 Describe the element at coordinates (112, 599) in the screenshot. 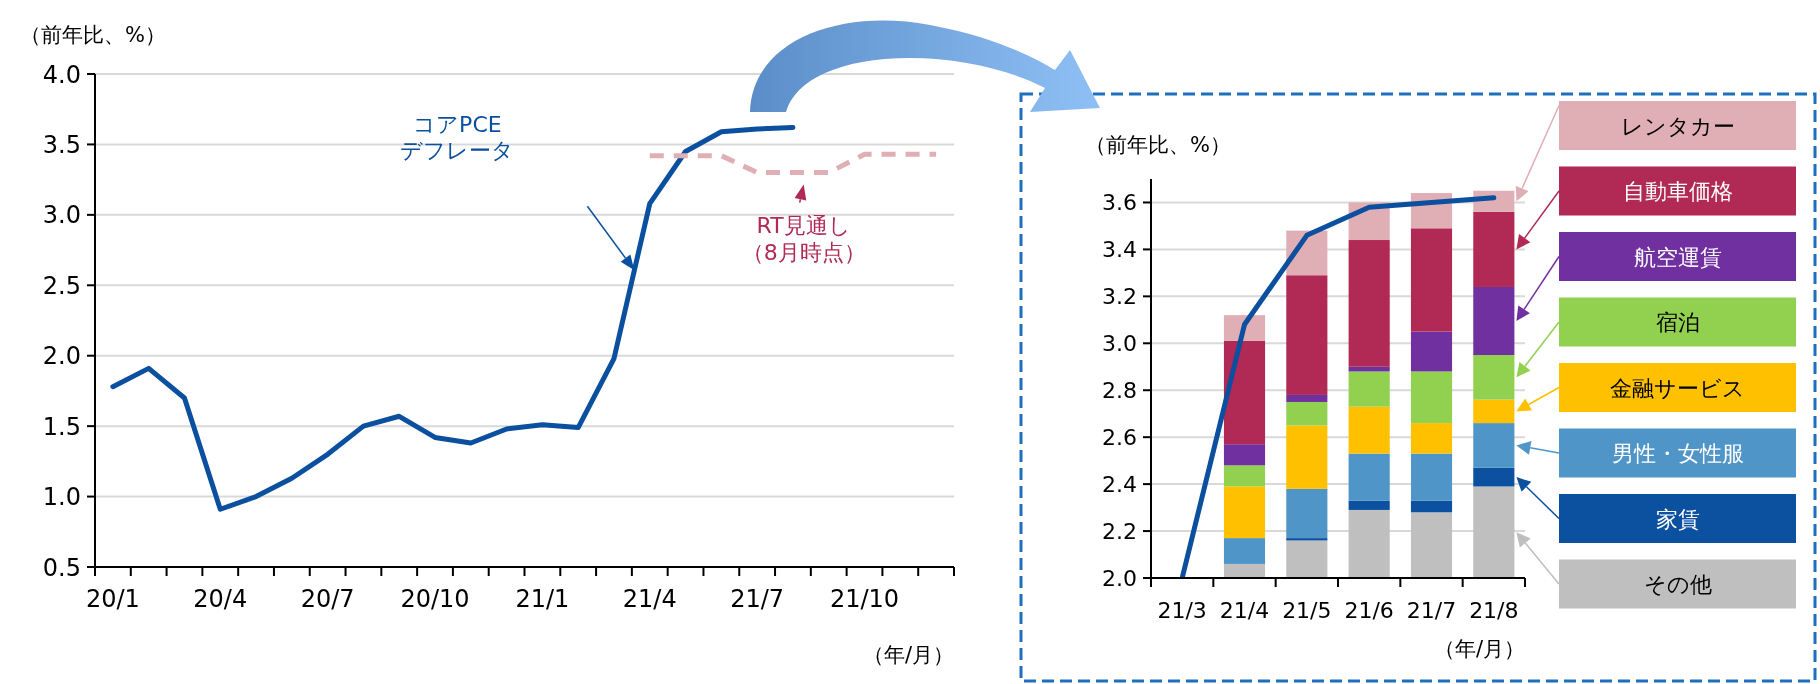

I see `x-tick-label: 20/1` at that location.